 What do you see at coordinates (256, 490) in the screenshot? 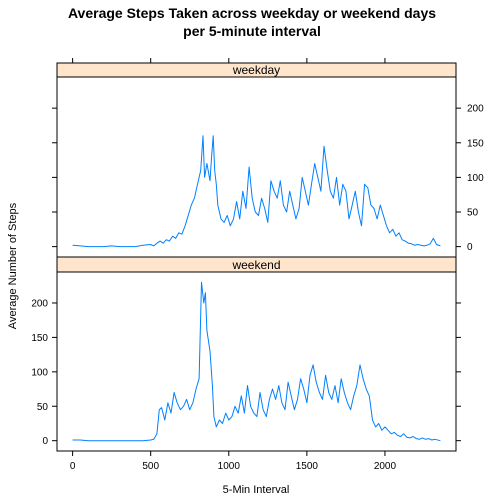
I see `x-axis-label: 5-Min Interval` at bounding box center [256, 490].